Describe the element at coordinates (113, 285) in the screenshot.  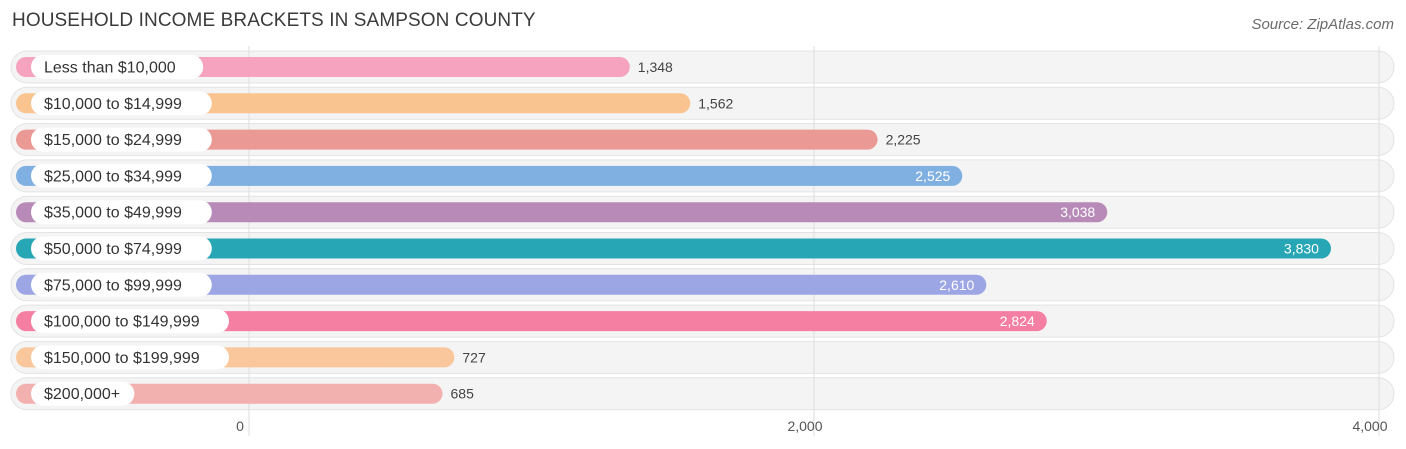
I see `category-label: $75,000 to $99,999` at that location.